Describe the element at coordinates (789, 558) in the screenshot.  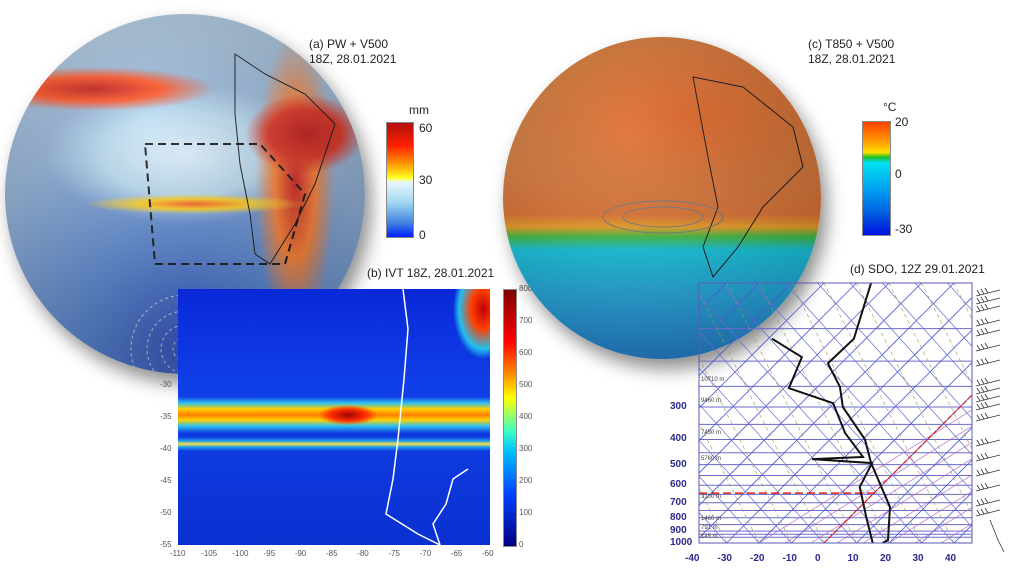
I see `temperature-tick-label: -10` at that location.